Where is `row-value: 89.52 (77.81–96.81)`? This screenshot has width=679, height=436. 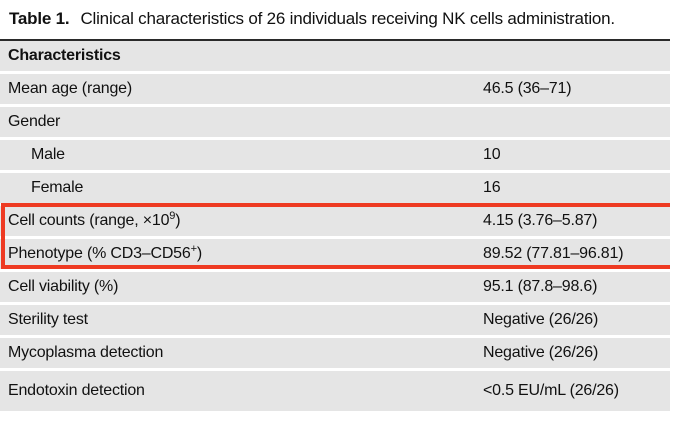 row-value: 89.52 (77.81–96.81) is located at coordinates (553, 253).